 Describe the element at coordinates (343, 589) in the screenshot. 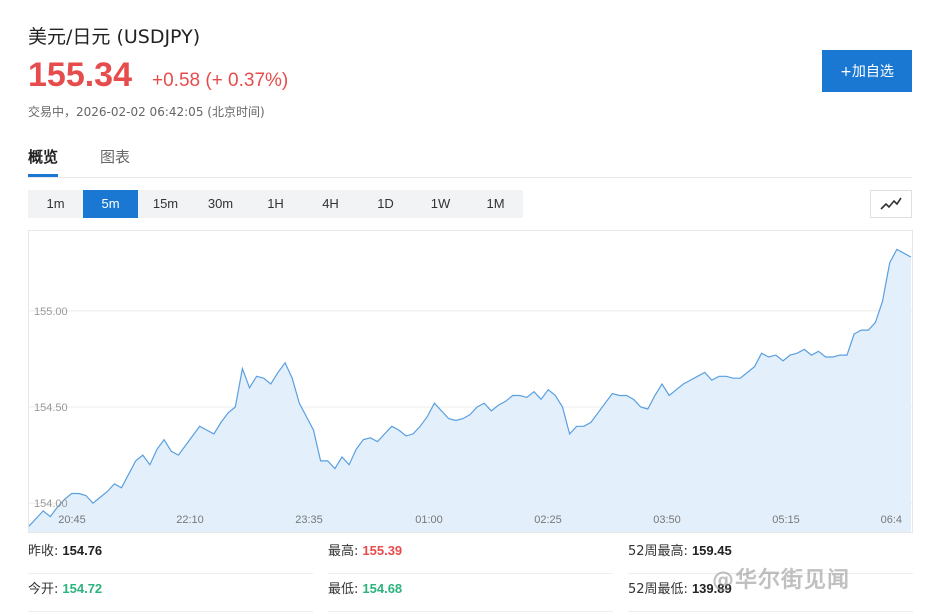

I see `stat-label: 最低:` at that location.